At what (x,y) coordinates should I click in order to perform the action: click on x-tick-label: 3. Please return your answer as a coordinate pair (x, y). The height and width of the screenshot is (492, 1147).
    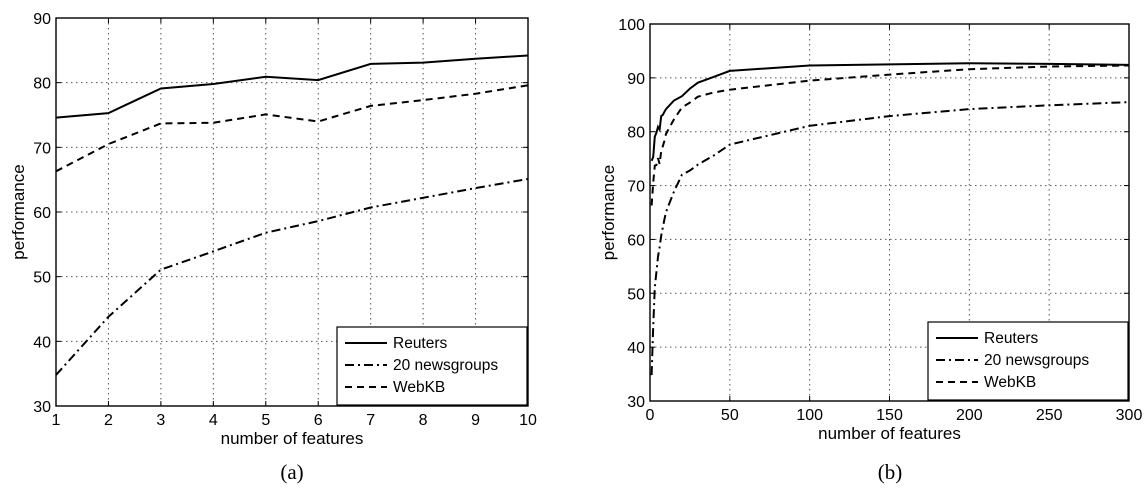
    Looking at the image, I should click on (160, 420).